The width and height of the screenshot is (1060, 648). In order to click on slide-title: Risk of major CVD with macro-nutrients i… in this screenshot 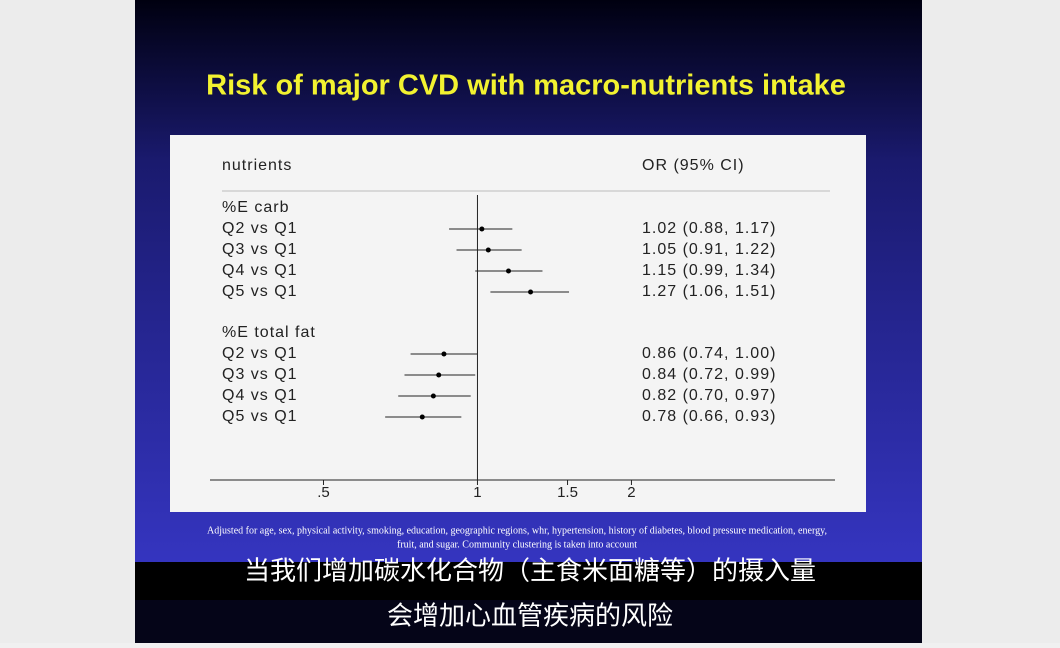, I will do `click(526, 86)`.